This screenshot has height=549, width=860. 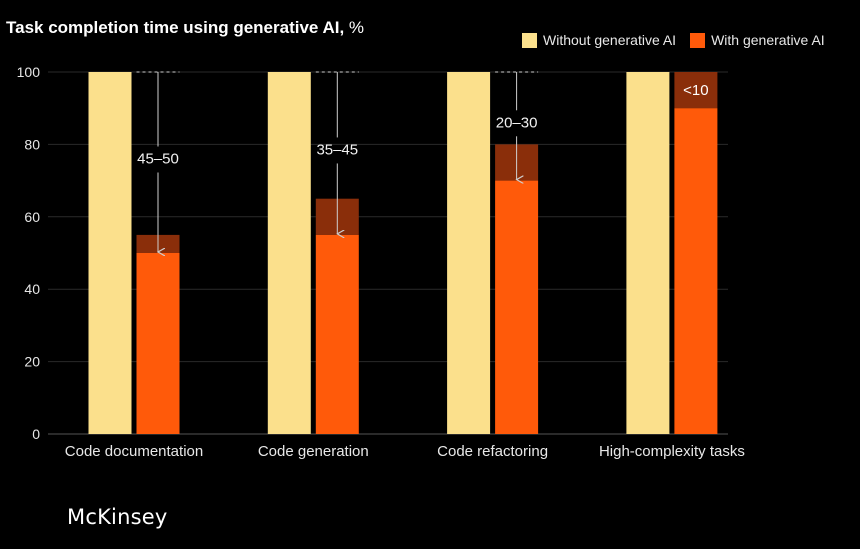 I want to click on legend-item-without: Without generative AI, so click(x=599, y=40).